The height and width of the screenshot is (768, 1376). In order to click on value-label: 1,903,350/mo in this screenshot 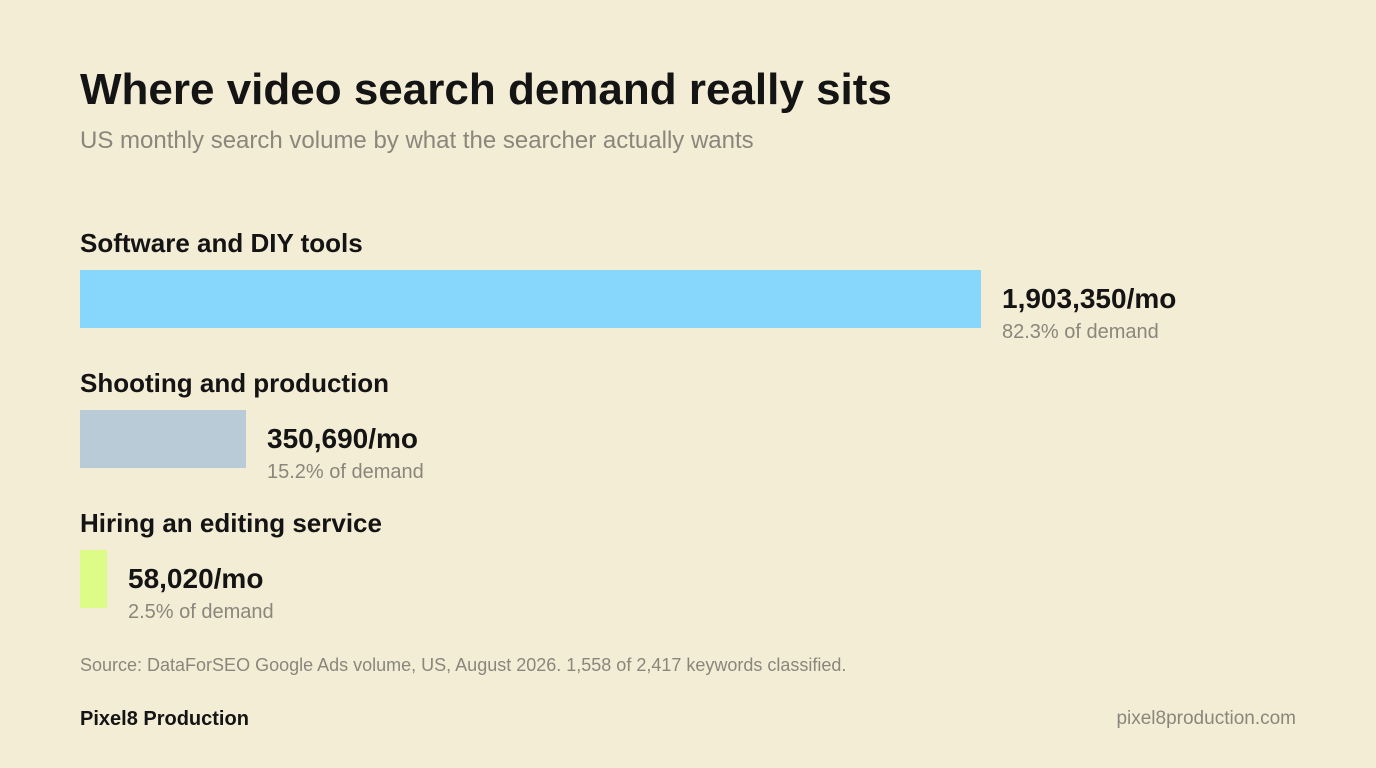, I will do `click(1089, 298)`.